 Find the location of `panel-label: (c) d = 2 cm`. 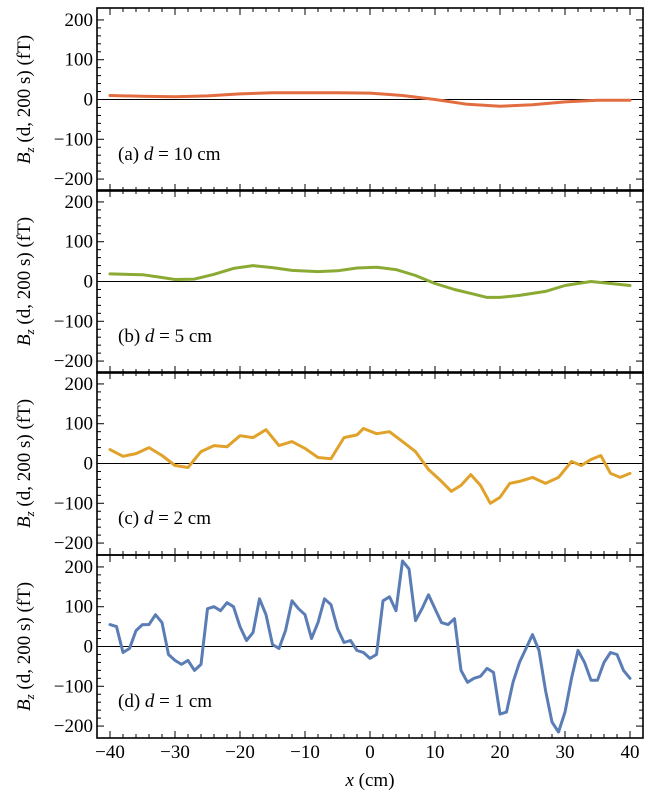

panel-label: (c) d = 2 cm is located at coordinates (164, 518).